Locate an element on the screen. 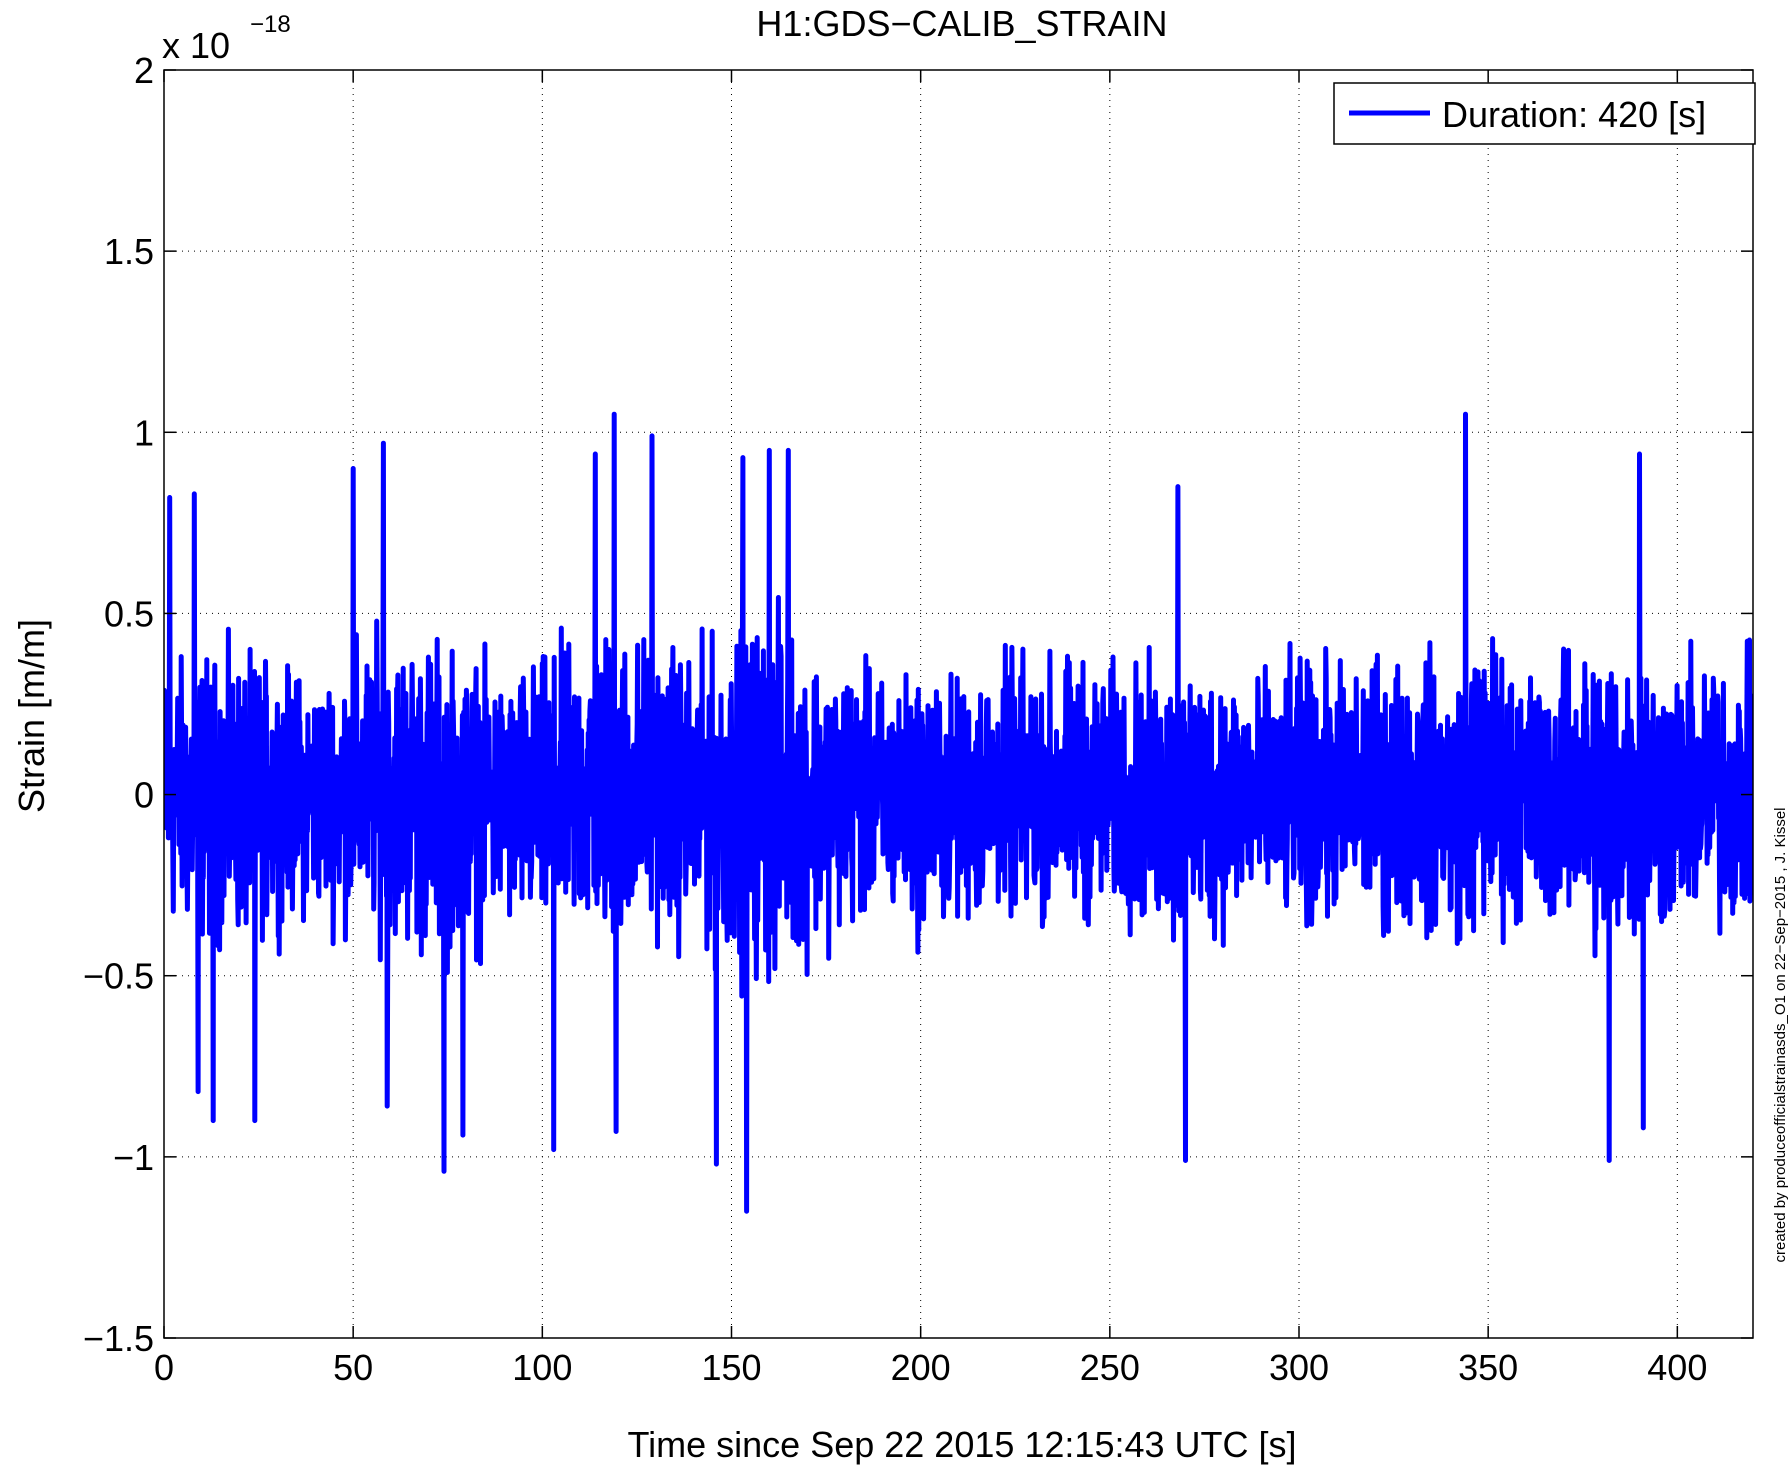 The height and width of the screenshot is (1469, 1791). x-tick-label: 200 is located at coordinates (921, 1367).